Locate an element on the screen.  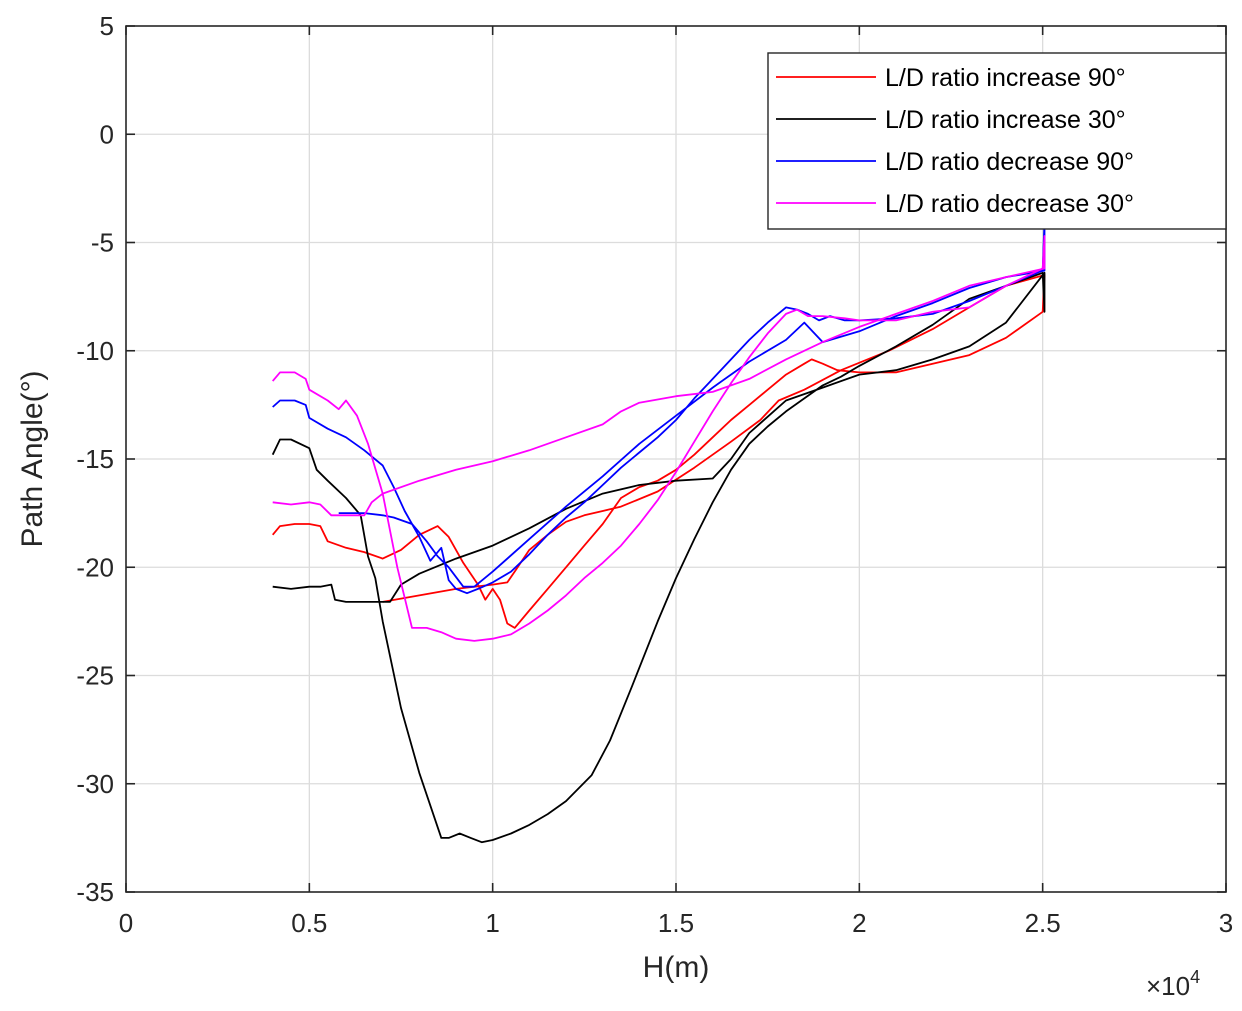
y-tick-label: -35 is located at coordinates (95, 892).